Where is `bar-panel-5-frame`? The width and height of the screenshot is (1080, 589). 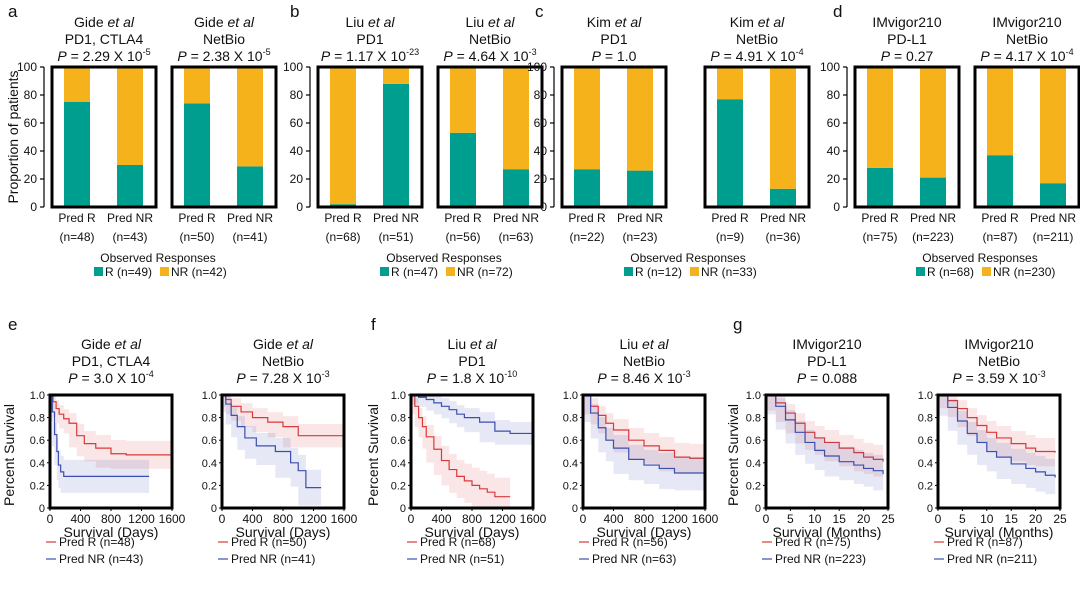 bar-panel-5-frame is located at coordinates (614, 137).